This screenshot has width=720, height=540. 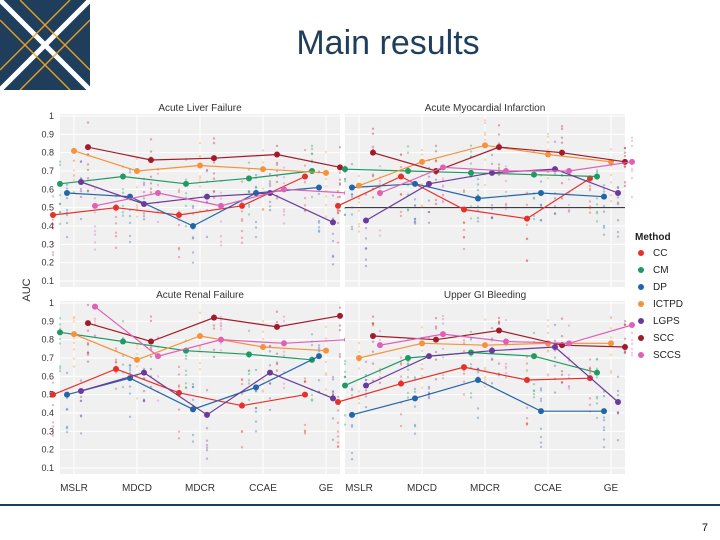 I want to click on data-point-lgps, so click(x=207, y=414).